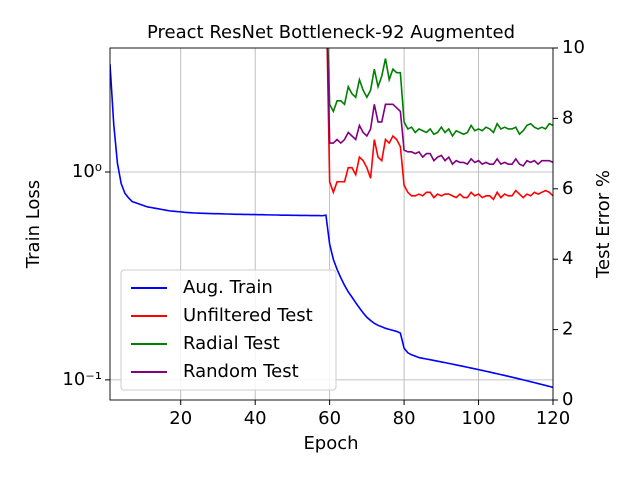 The width and height of the screenshot is (640, 480). What do you see at coordinates (478, 418) in the screenshot?
I see `x-tick-label: 100` at bounding box center [478, 418].